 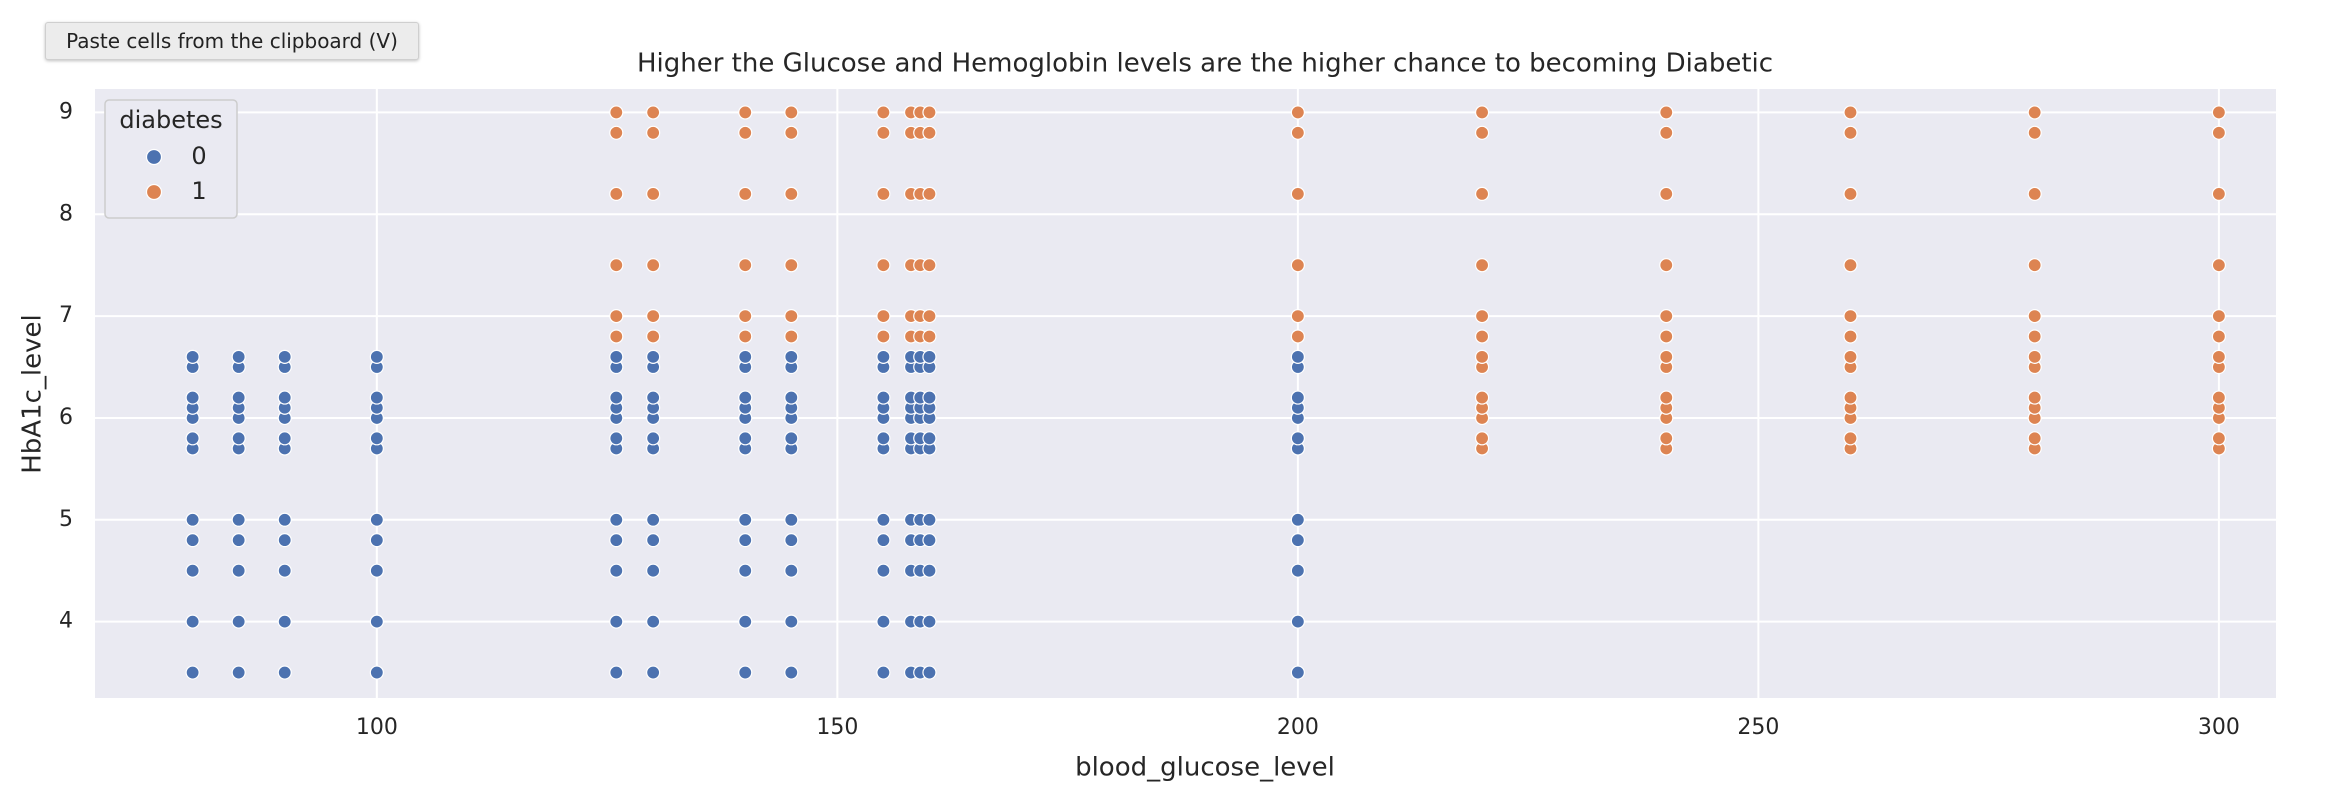 I want to click on x-tick-label: 300, so click(x=2219, y=727).